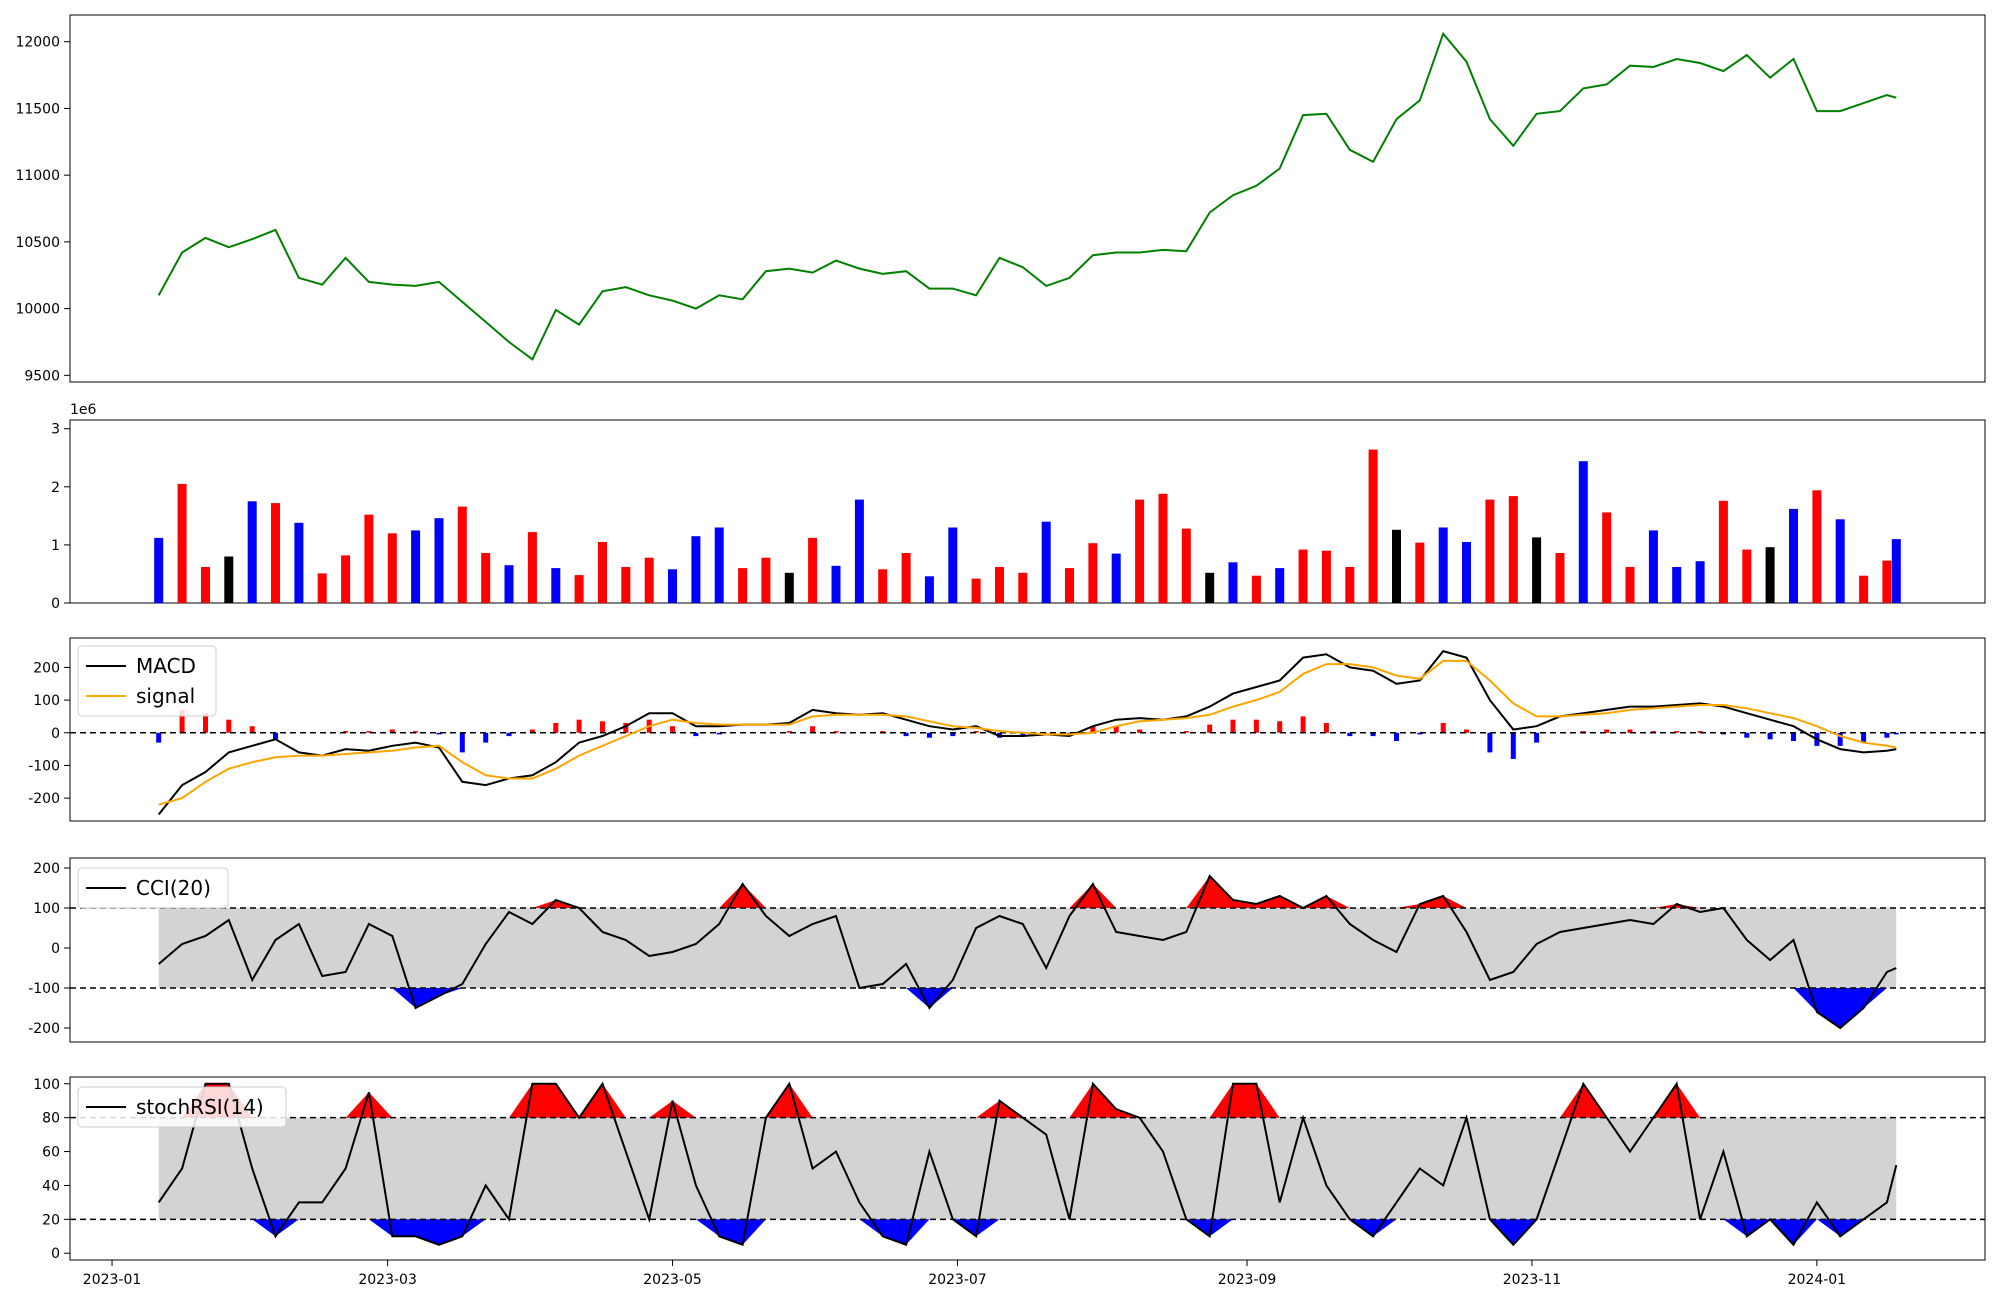  I want to click on panel-macd: -200 -100 0 100 200 MACD signal, so click(1007, 729).